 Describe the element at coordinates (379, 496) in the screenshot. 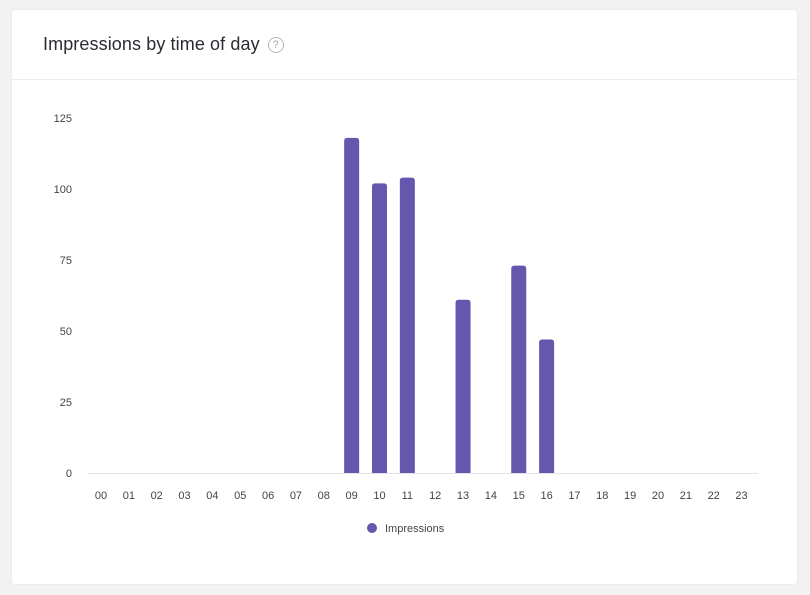

I see `x-tick-label: 10` at that location.